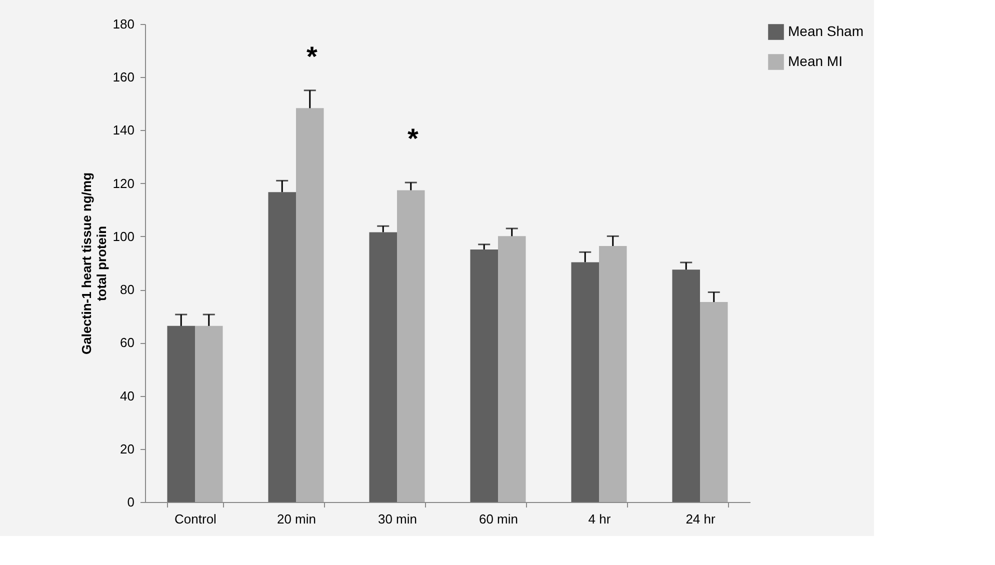 The image size is (995, 565). Describe the element at coordinates (123, 130) in the screenshot. I see `y-tick-label: 140` at that location.